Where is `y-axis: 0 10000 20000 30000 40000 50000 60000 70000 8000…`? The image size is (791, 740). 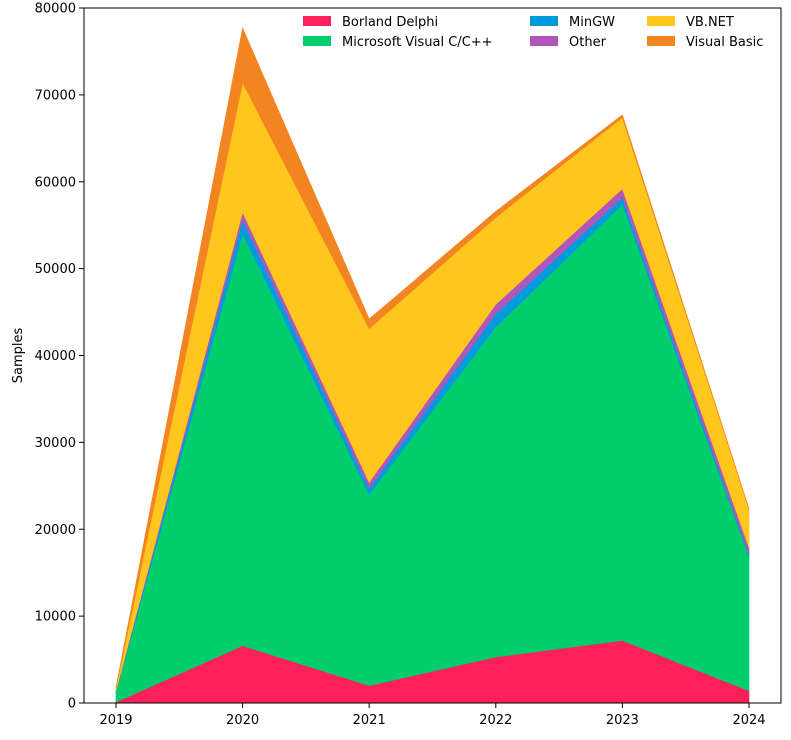 y-axis: 0 10000 20000 30000 40000 50000 60000 70000 8000… is located at coordinates (59, 357).